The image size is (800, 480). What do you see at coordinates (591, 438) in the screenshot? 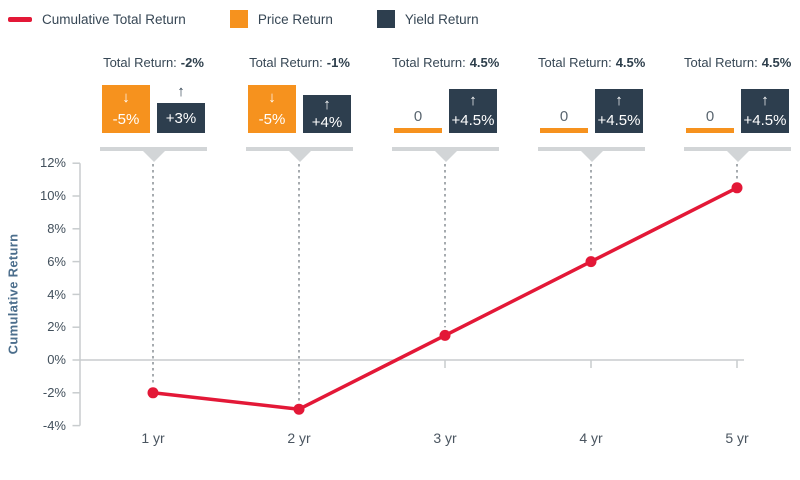
I see `x-tick-label: 4 yr` at bounding box center [591, 438].